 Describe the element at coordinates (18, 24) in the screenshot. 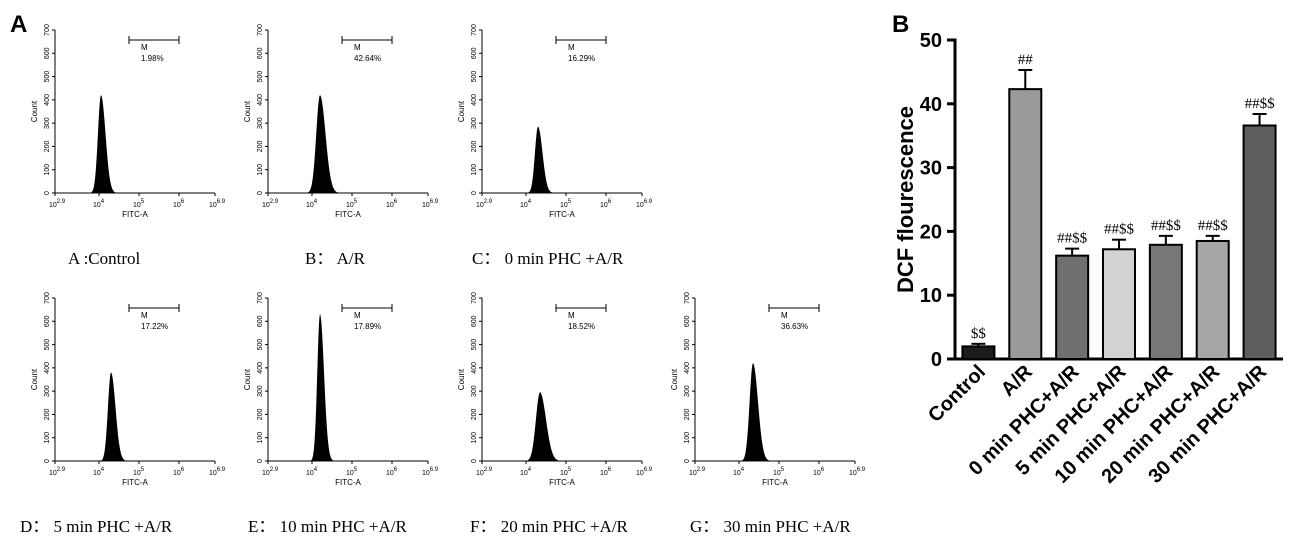

I see `panel-a-letter: A` at that location.